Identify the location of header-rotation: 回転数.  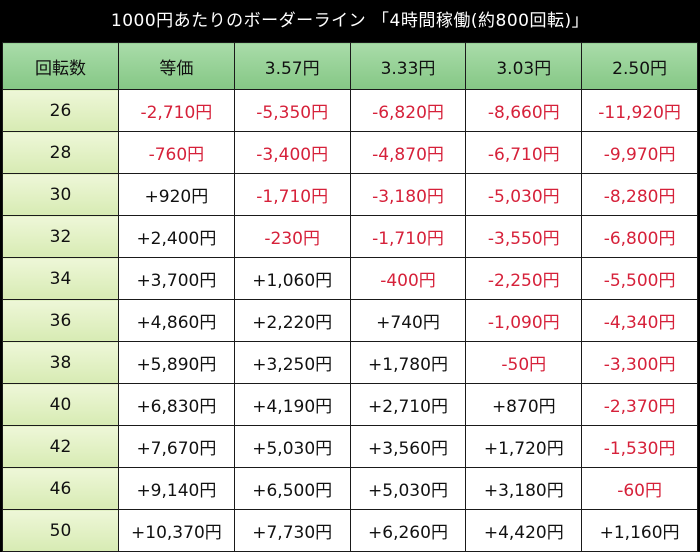
(60, 66).